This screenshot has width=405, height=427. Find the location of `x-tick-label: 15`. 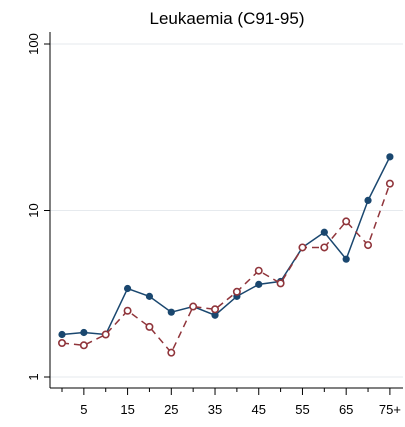

x-tick-label: 15 is located at coordinates (127, 409).